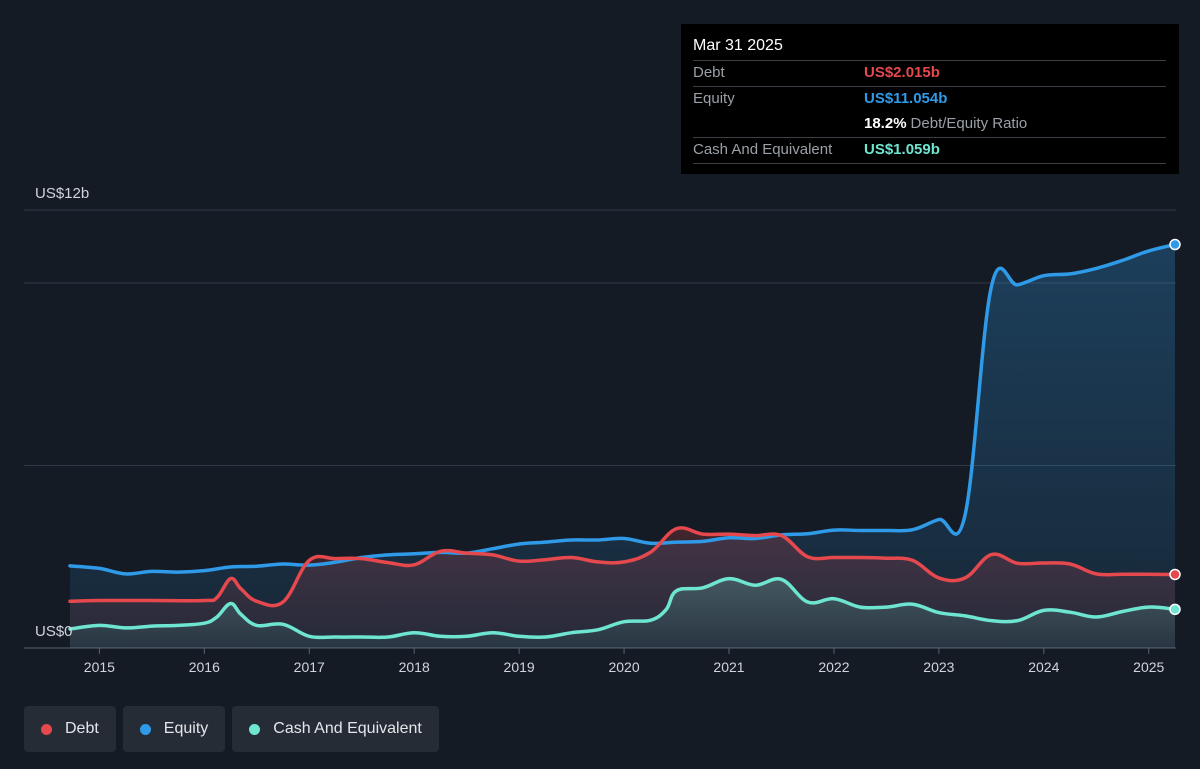 The height and width of the screenshot is (769, 1200). What do you see at coordinates (969, 123) in the screenshot?
I see `tooltip-ratio-label: Debt/Equity Ratio` at bounding box center [969, 123].